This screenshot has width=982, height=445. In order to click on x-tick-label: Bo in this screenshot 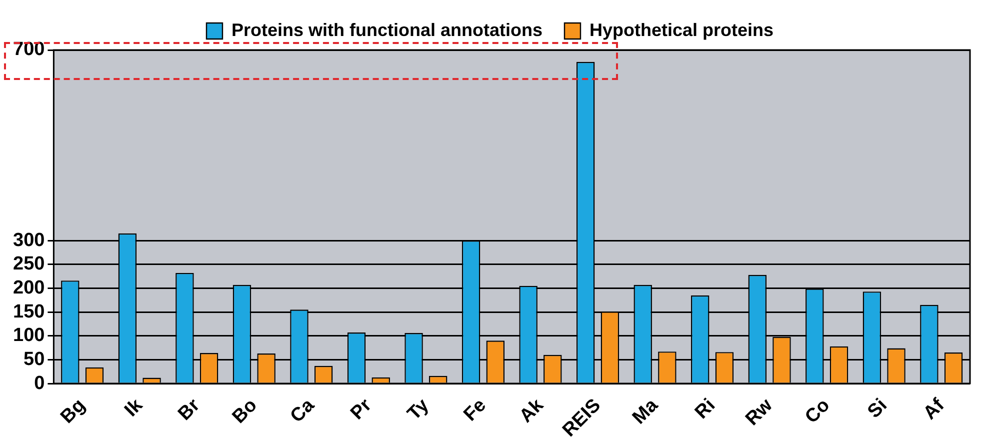, I will do `click(245, 411)`.